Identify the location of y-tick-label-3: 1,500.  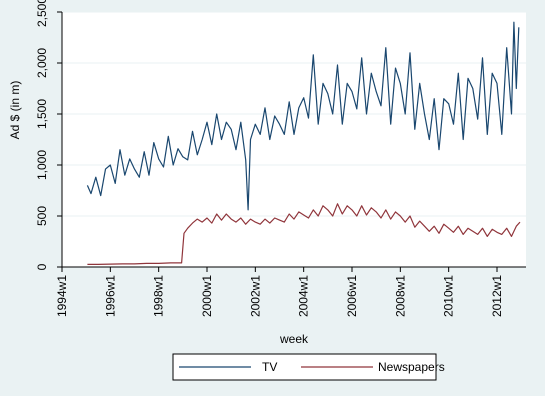
(42, 114).